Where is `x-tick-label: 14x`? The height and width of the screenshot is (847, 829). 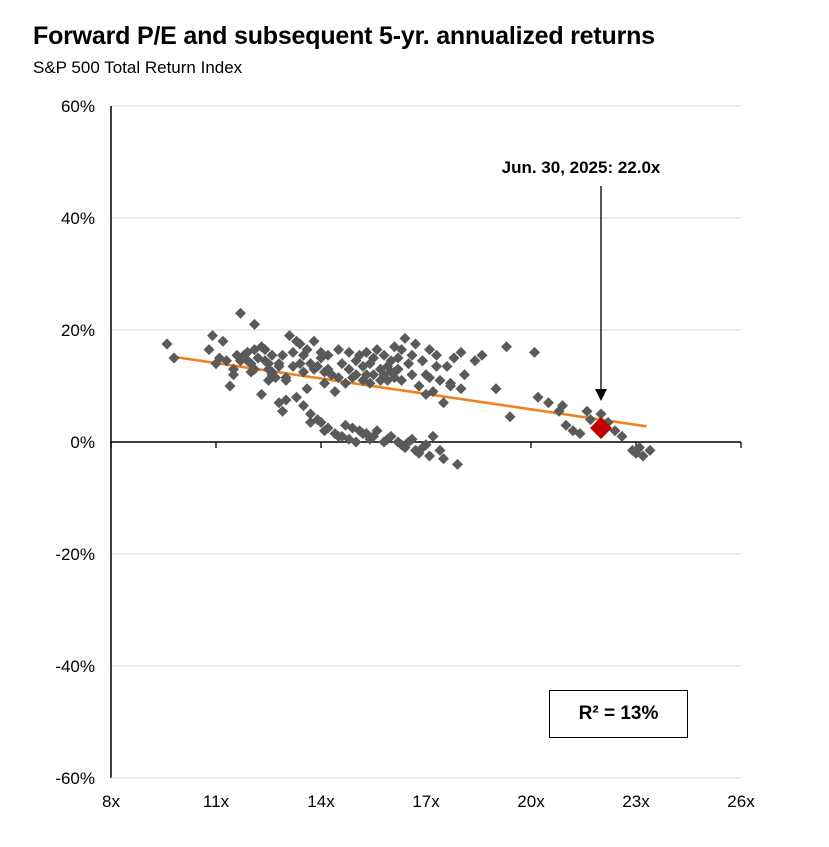
x-tick-label: 14x is located at coordinates (321, 801).